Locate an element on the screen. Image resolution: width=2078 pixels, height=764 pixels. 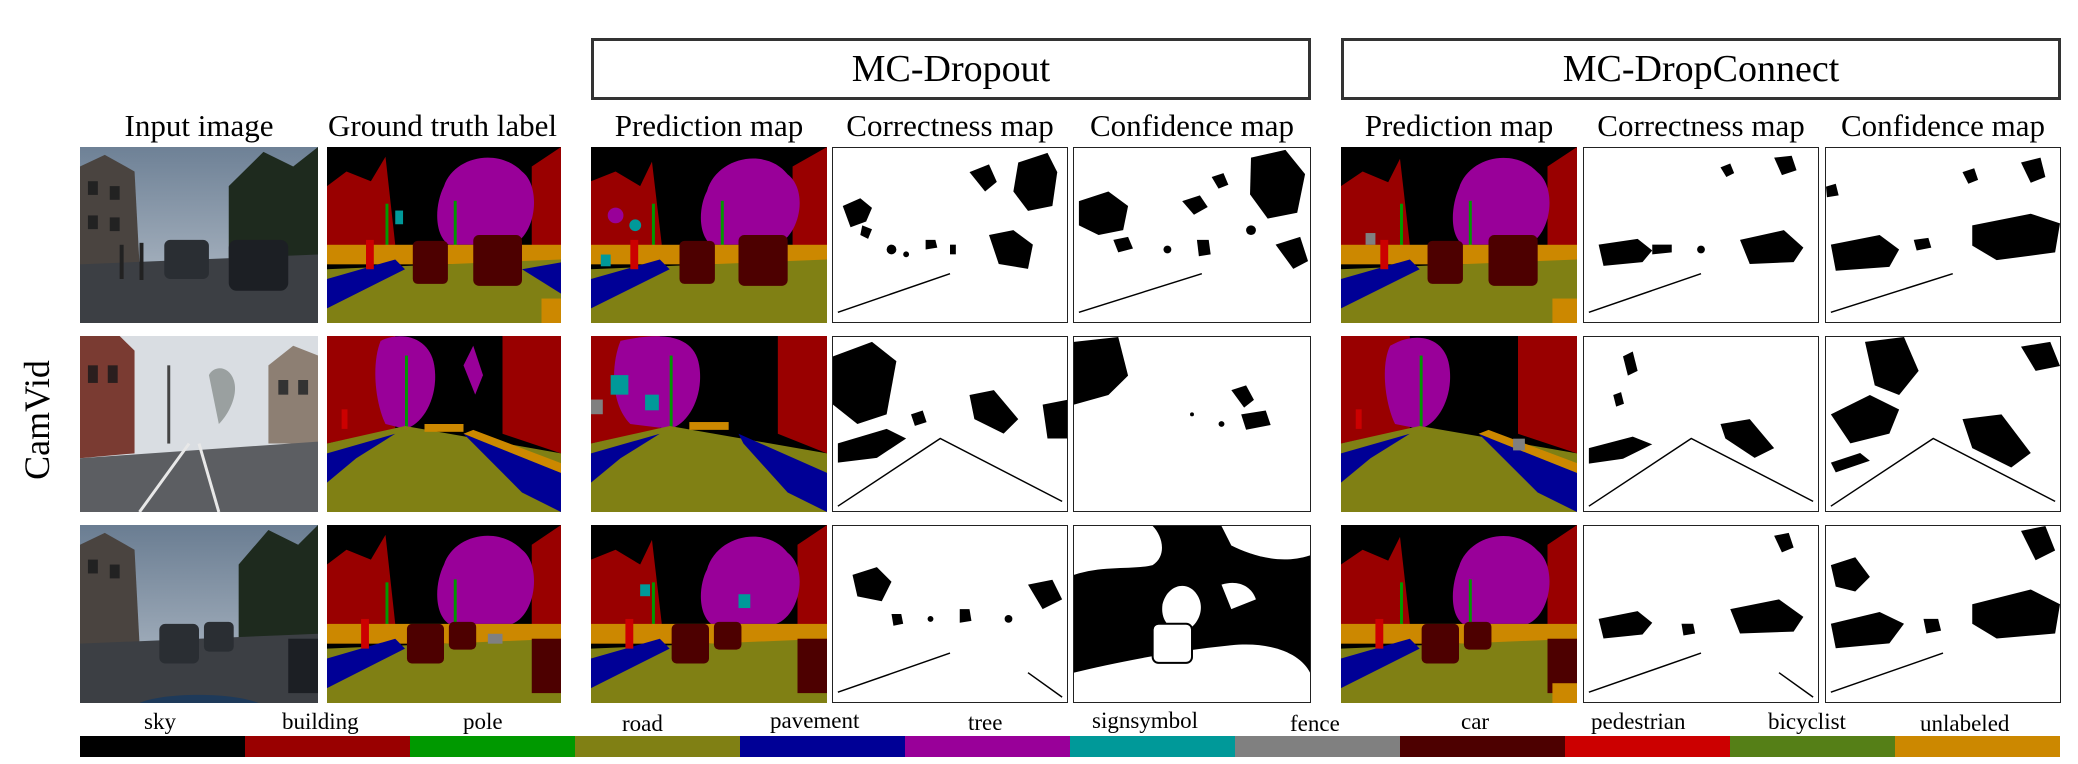
legend-label-signsymbol: signsymbol is located at coordinates (1145, 720).